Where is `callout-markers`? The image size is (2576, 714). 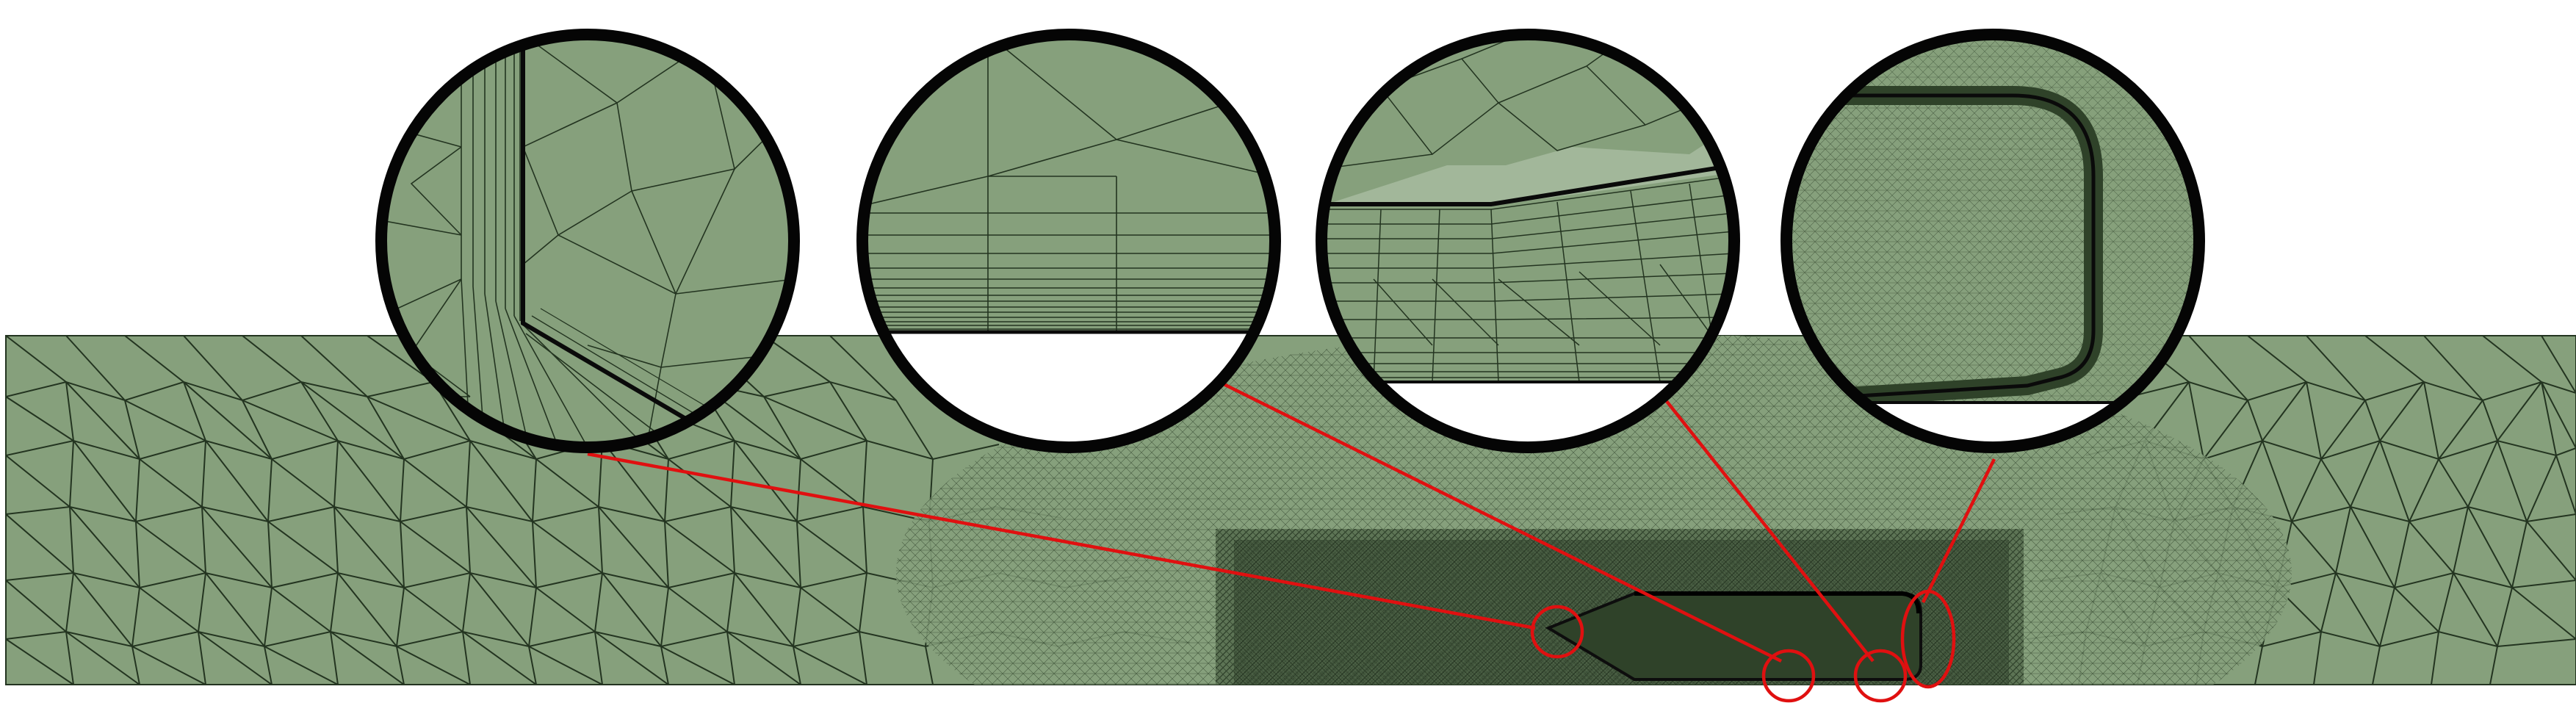
callout-markers is located at coordinates (1743, 646).